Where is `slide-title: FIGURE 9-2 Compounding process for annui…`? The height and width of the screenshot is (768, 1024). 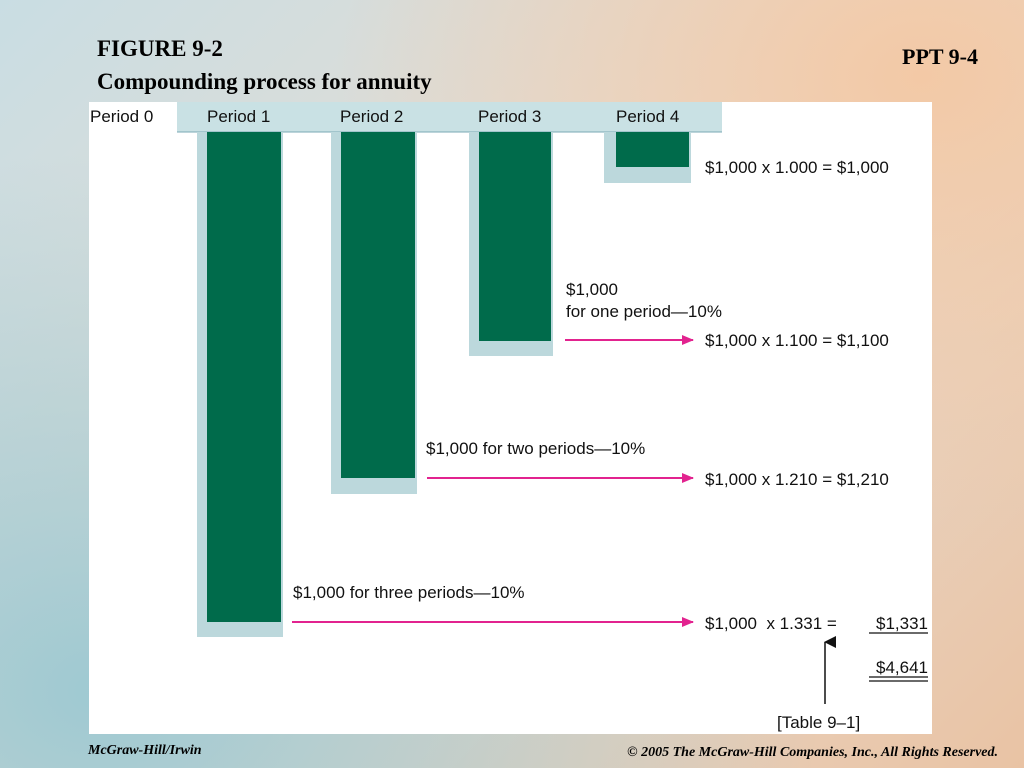
slide-title: FIGURE 9-2 Compounding process for annui… is located at coordinates (264, 65).